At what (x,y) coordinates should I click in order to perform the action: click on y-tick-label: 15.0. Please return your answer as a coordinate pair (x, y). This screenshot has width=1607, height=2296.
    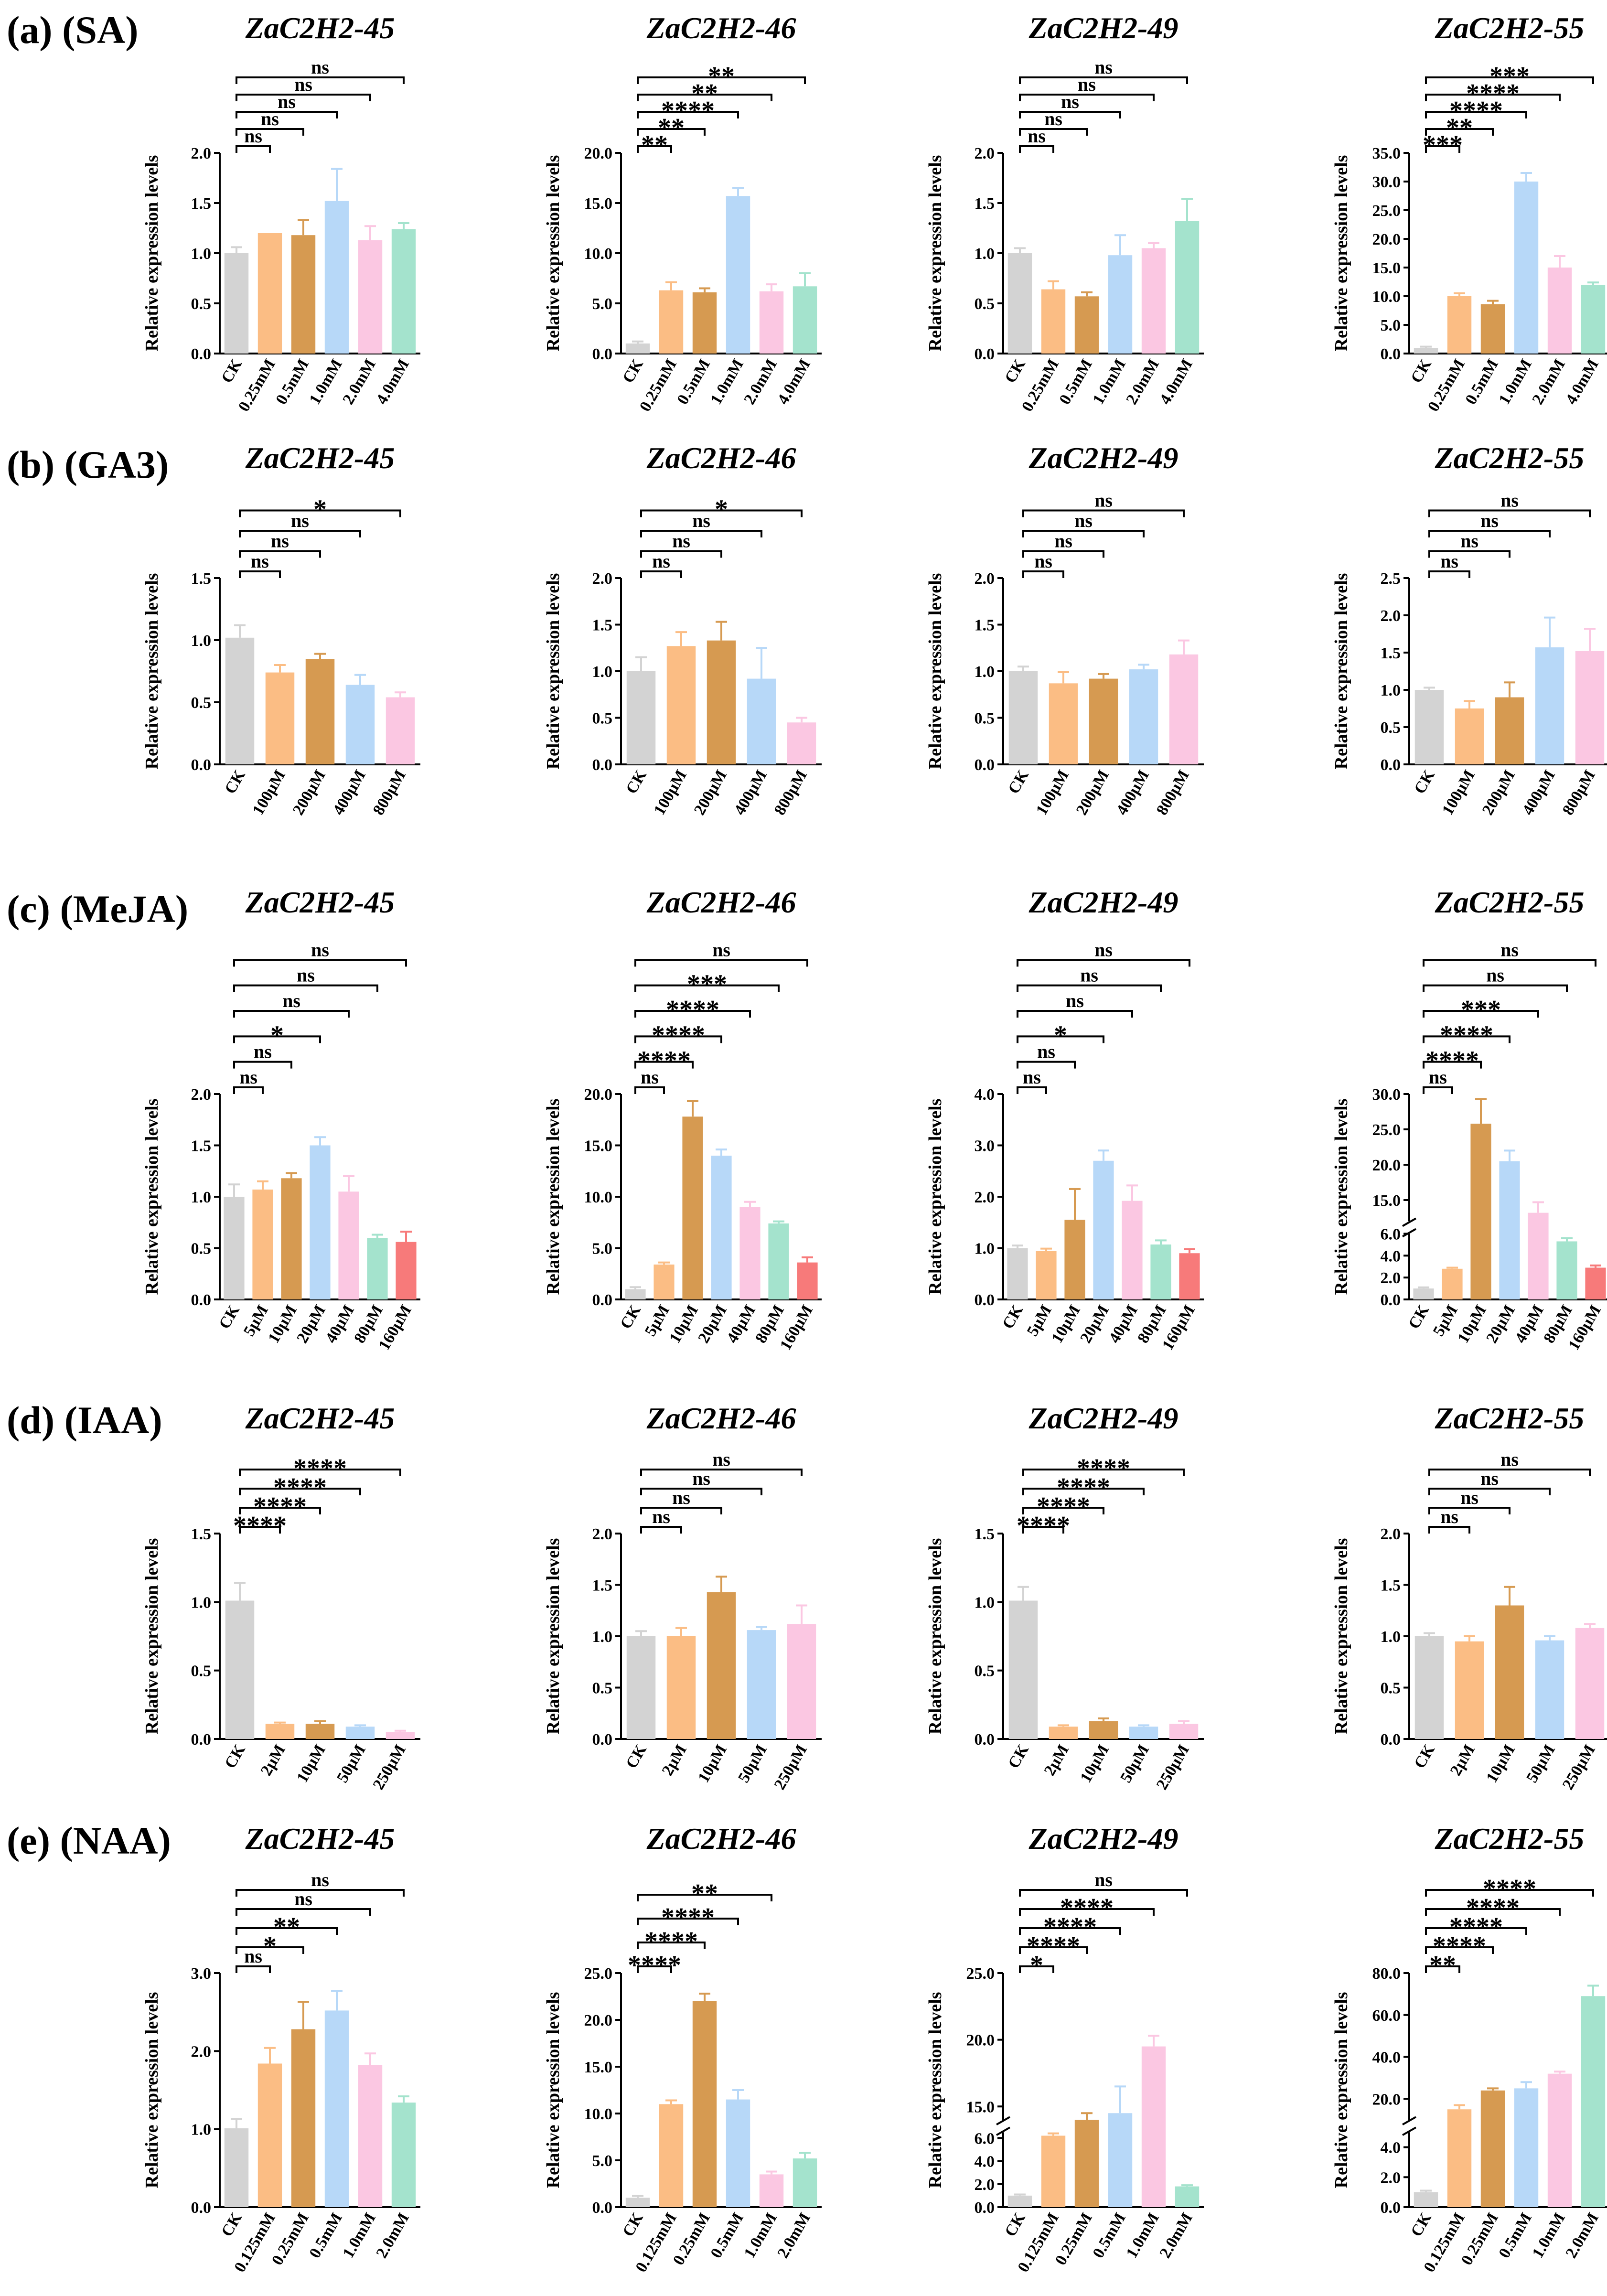
    Looking at the image, I should click on (598, 204).